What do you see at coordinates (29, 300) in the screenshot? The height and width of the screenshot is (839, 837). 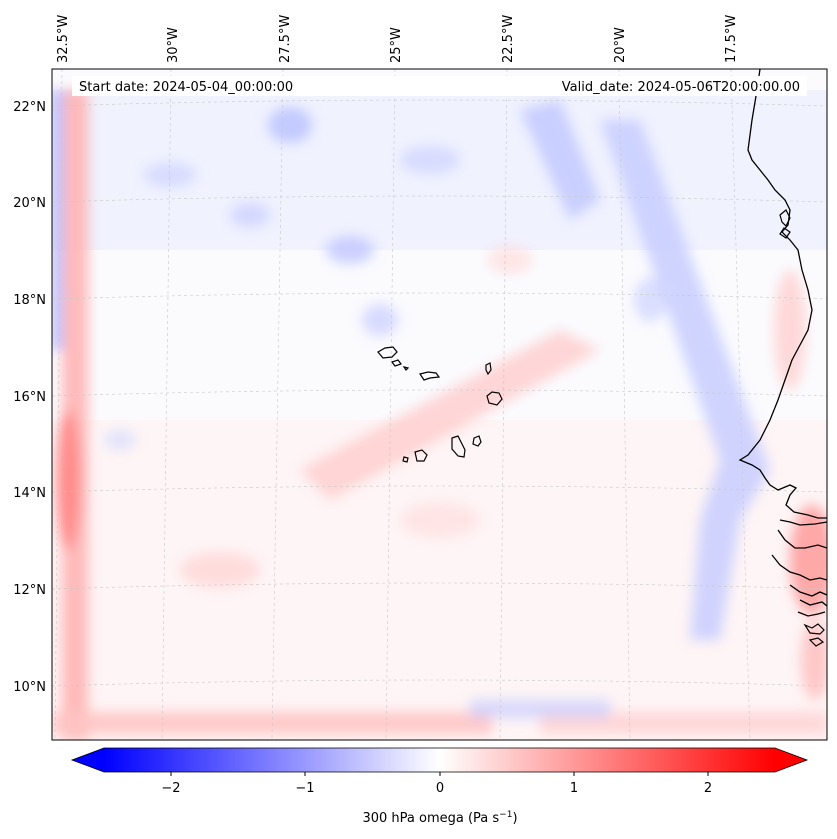 I see `lat-label: 18°N` at bounding box center [29, 300].